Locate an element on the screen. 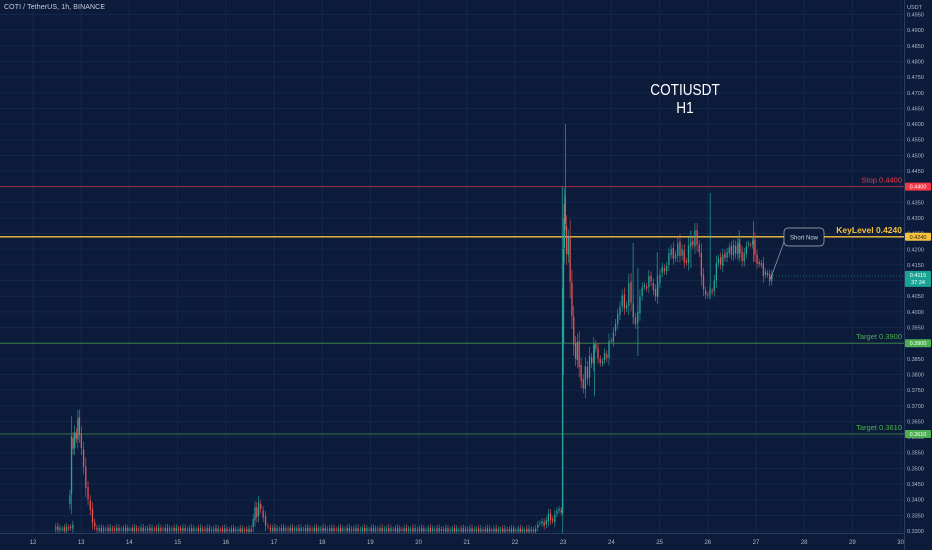 The height and width of the screenshot is (550, 932). price-tick-label: 0.3850 is located at coordinates (915, 360).